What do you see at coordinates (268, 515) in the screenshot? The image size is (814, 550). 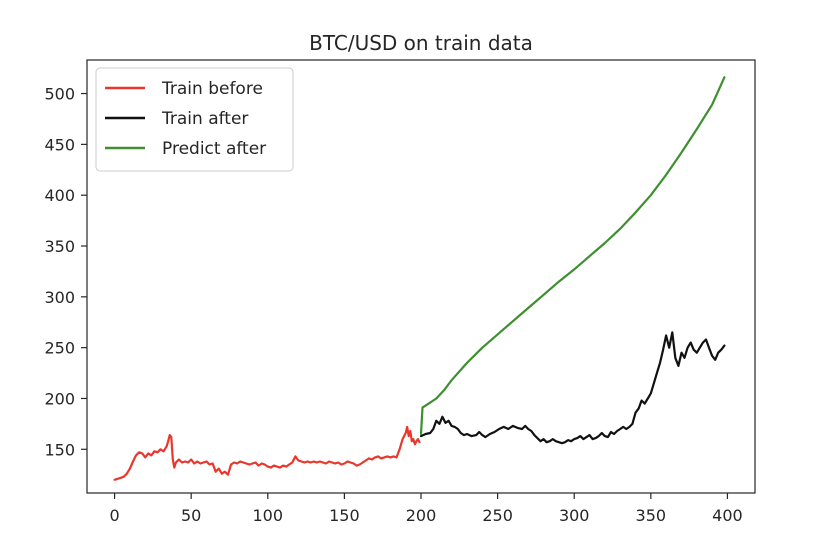 I see `x-tick-label-2: 100` at bounding box center [268, 515].